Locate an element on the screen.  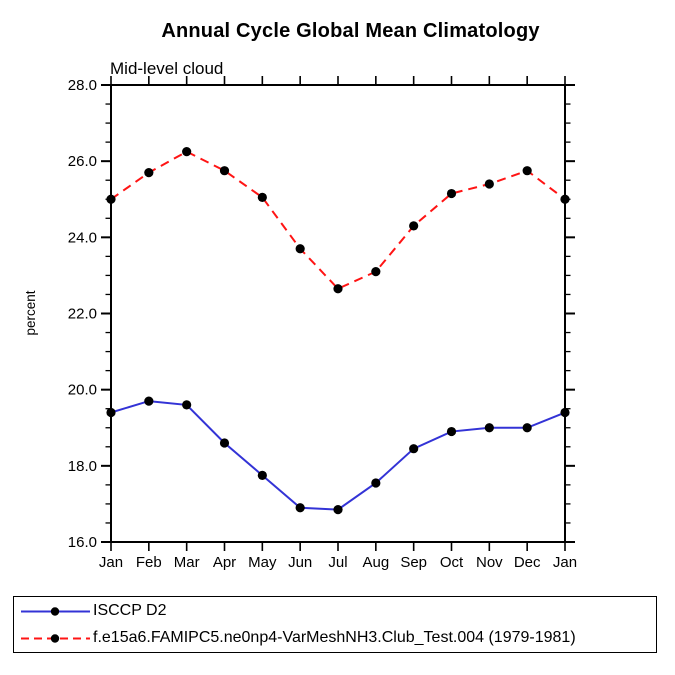
x-tick-label: Aug is located at coordinates (375, 562).